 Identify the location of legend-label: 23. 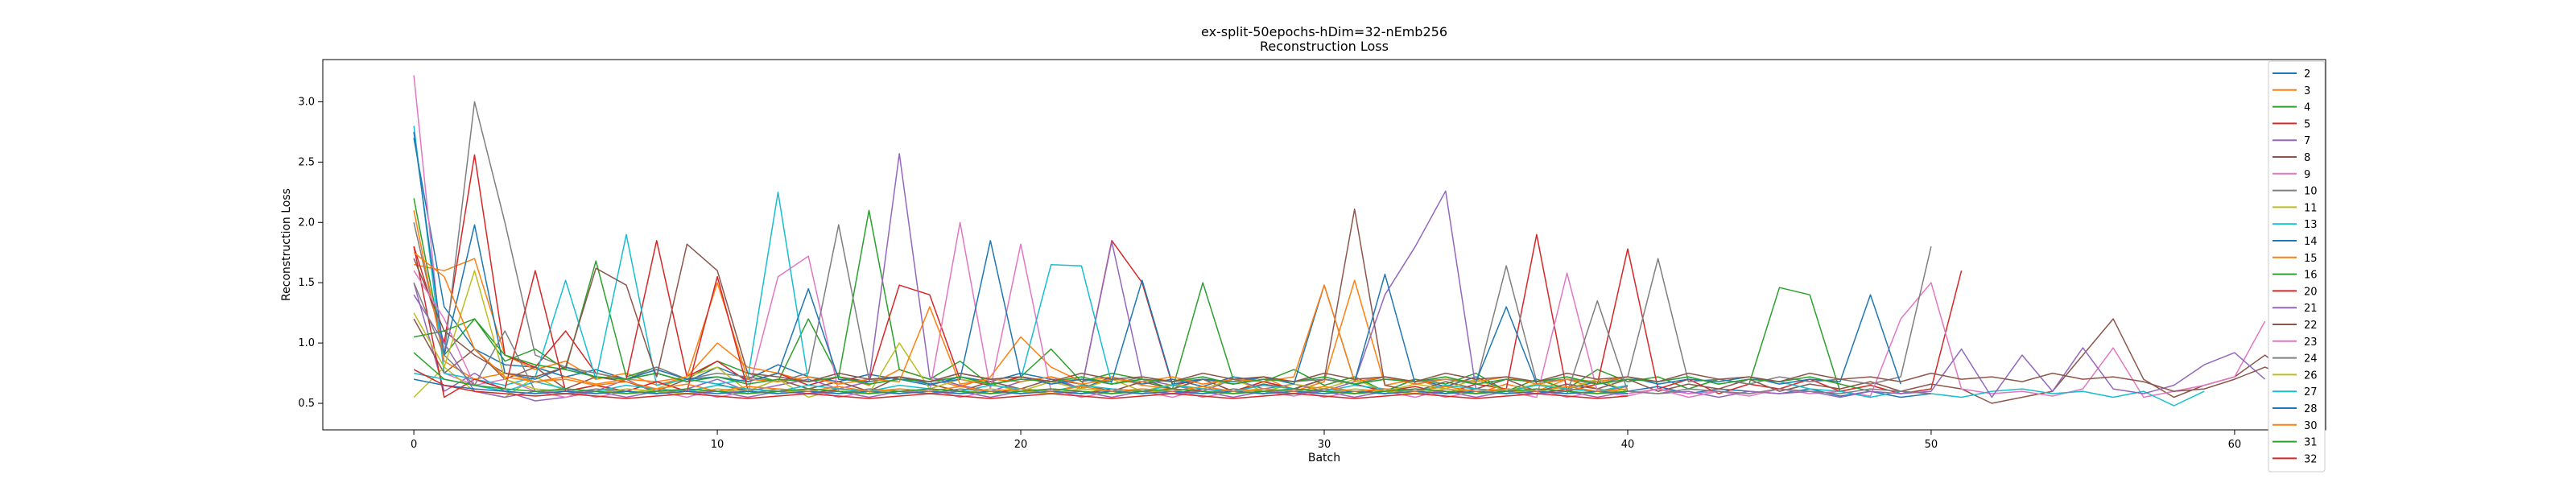
(2311, 342).